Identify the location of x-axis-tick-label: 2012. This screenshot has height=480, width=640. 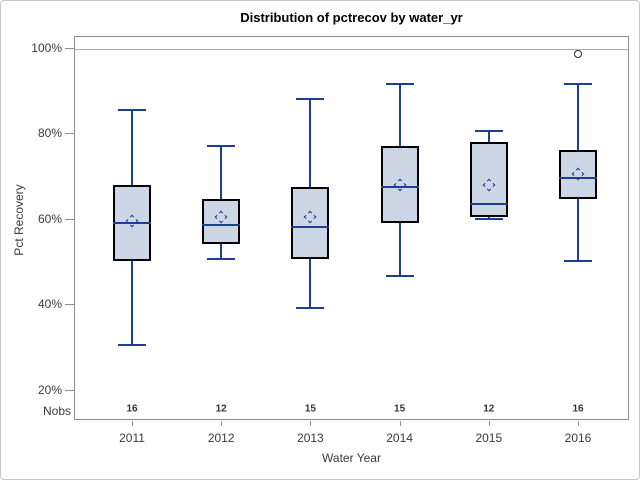
(221, 438).